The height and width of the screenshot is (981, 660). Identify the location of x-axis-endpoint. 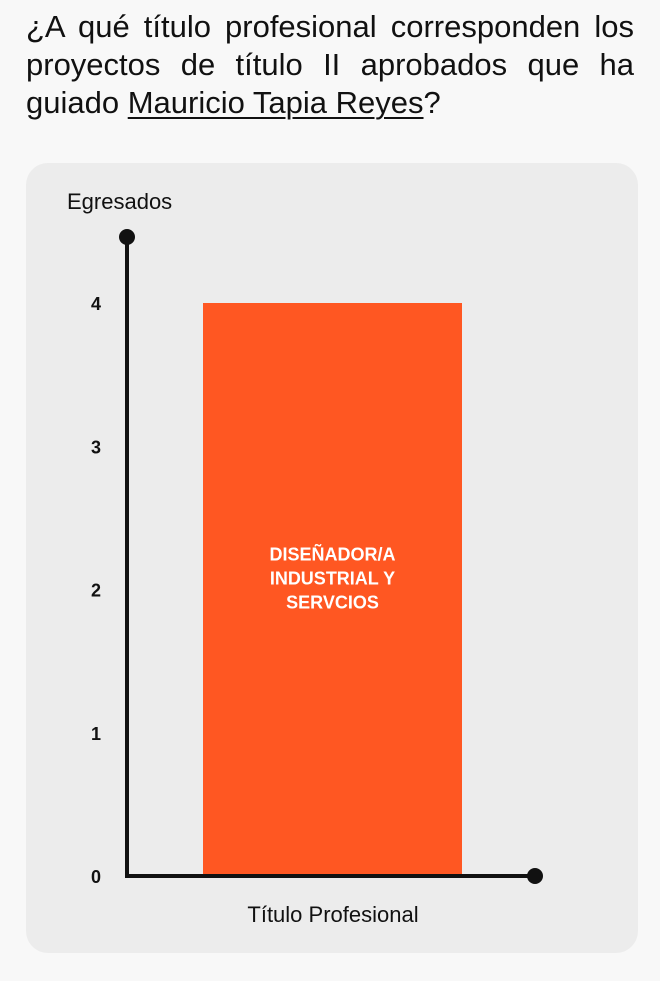
(535, 876).